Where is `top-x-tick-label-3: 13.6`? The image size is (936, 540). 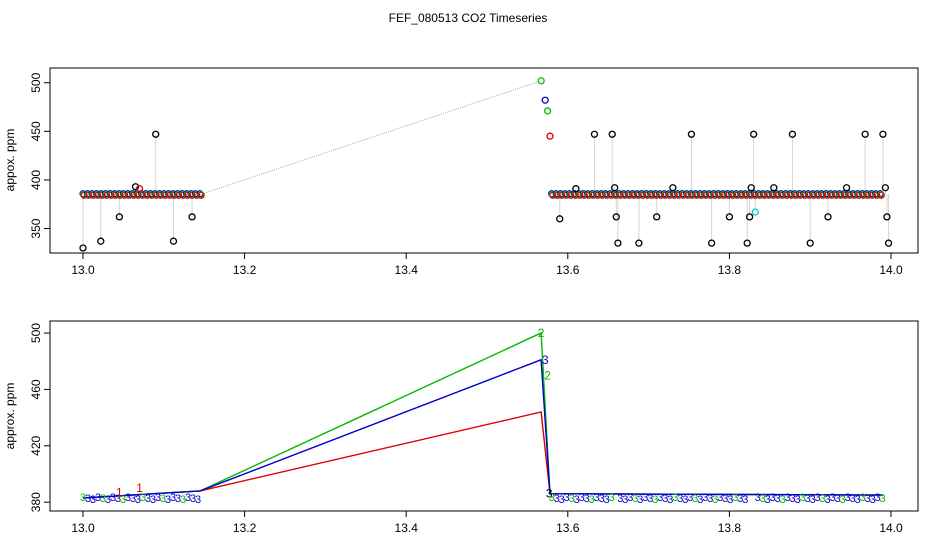 top-x-tick-label-3: 13.6 is located at coordinates (568, 270).